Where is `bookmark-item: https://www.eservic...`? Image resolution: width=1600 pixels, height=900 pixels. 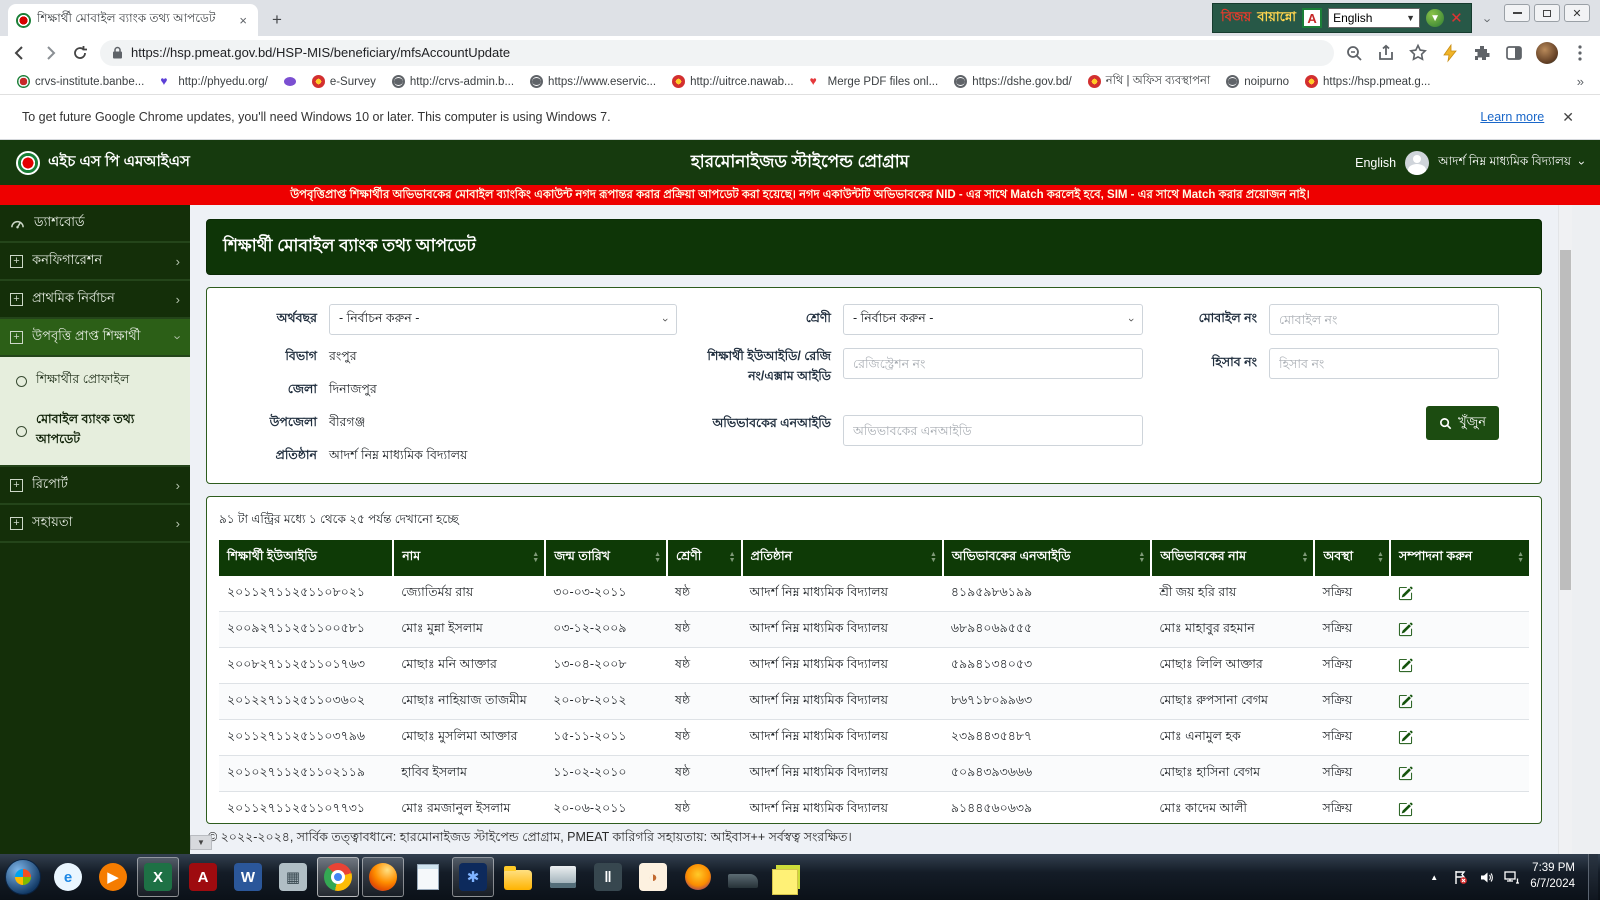 bookmark-item: https://www.eservic... is located at coordinates (593, 81).